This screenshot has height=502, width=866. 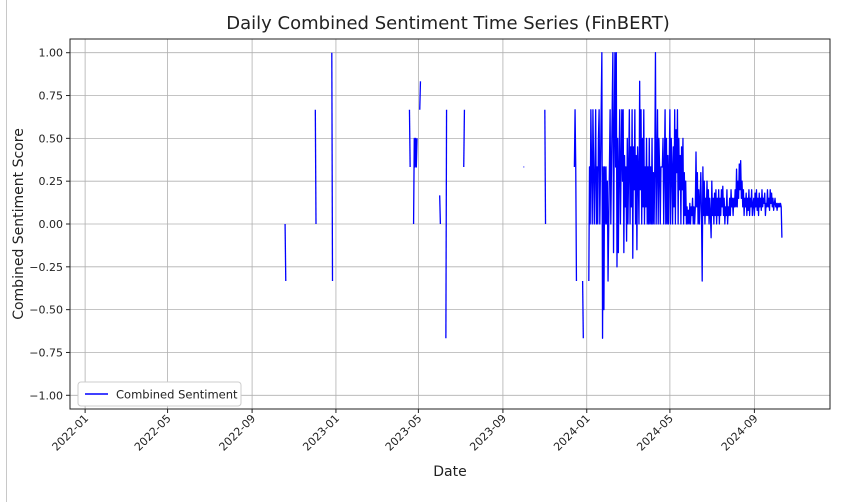 I want to click on x-tick-label: 2024-05, so click(x=655, y=433).